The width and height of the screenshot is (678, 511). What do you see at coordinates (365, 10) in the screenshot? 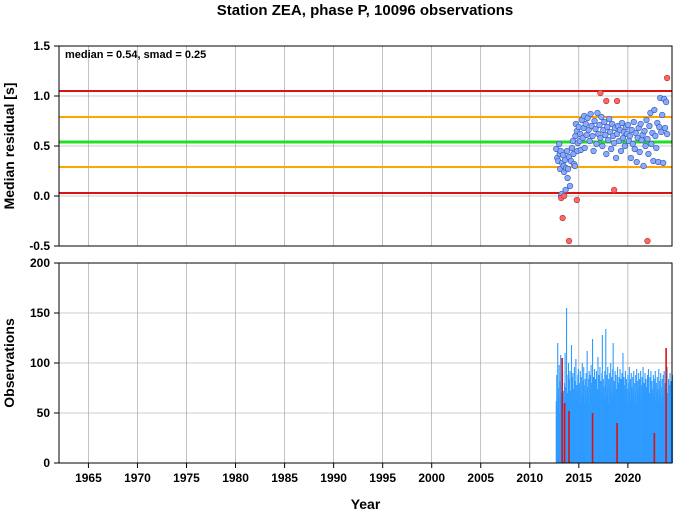
I see `chart-title: Station ZEA, phase P, 10096 observations` at bounding box center [365, 10].